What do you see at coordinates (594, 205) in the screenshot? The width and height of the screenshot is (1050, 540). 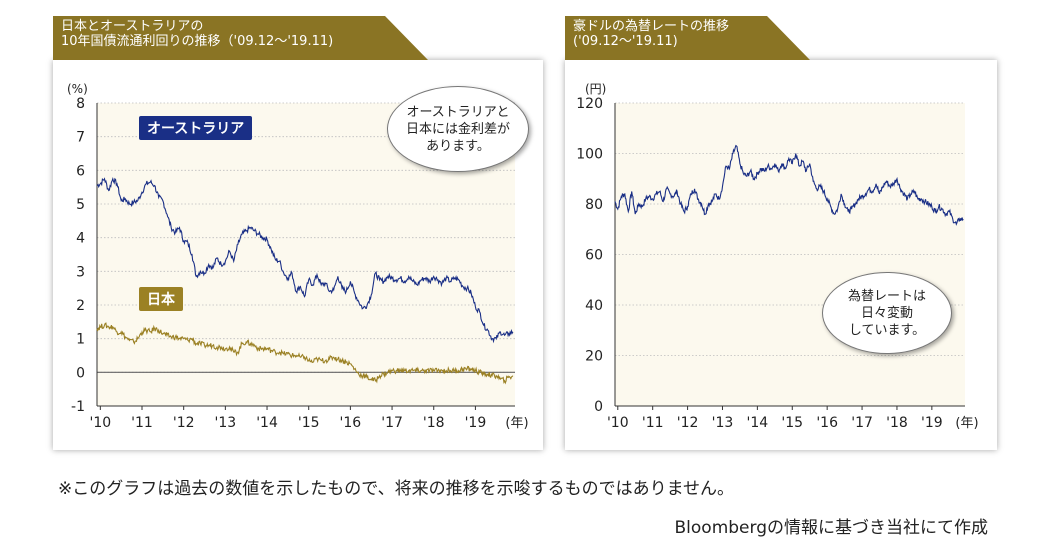 I see `y-tick-label: 80` at bounding box center [594, 205].